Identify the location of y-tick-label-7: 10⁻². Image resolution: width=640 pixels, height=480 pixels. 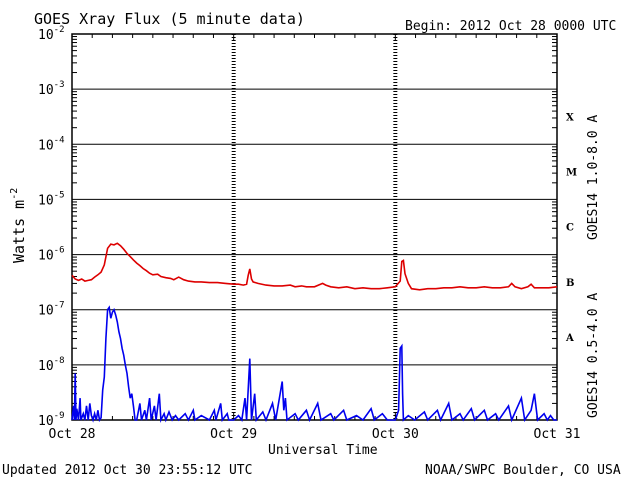
(51, 34).